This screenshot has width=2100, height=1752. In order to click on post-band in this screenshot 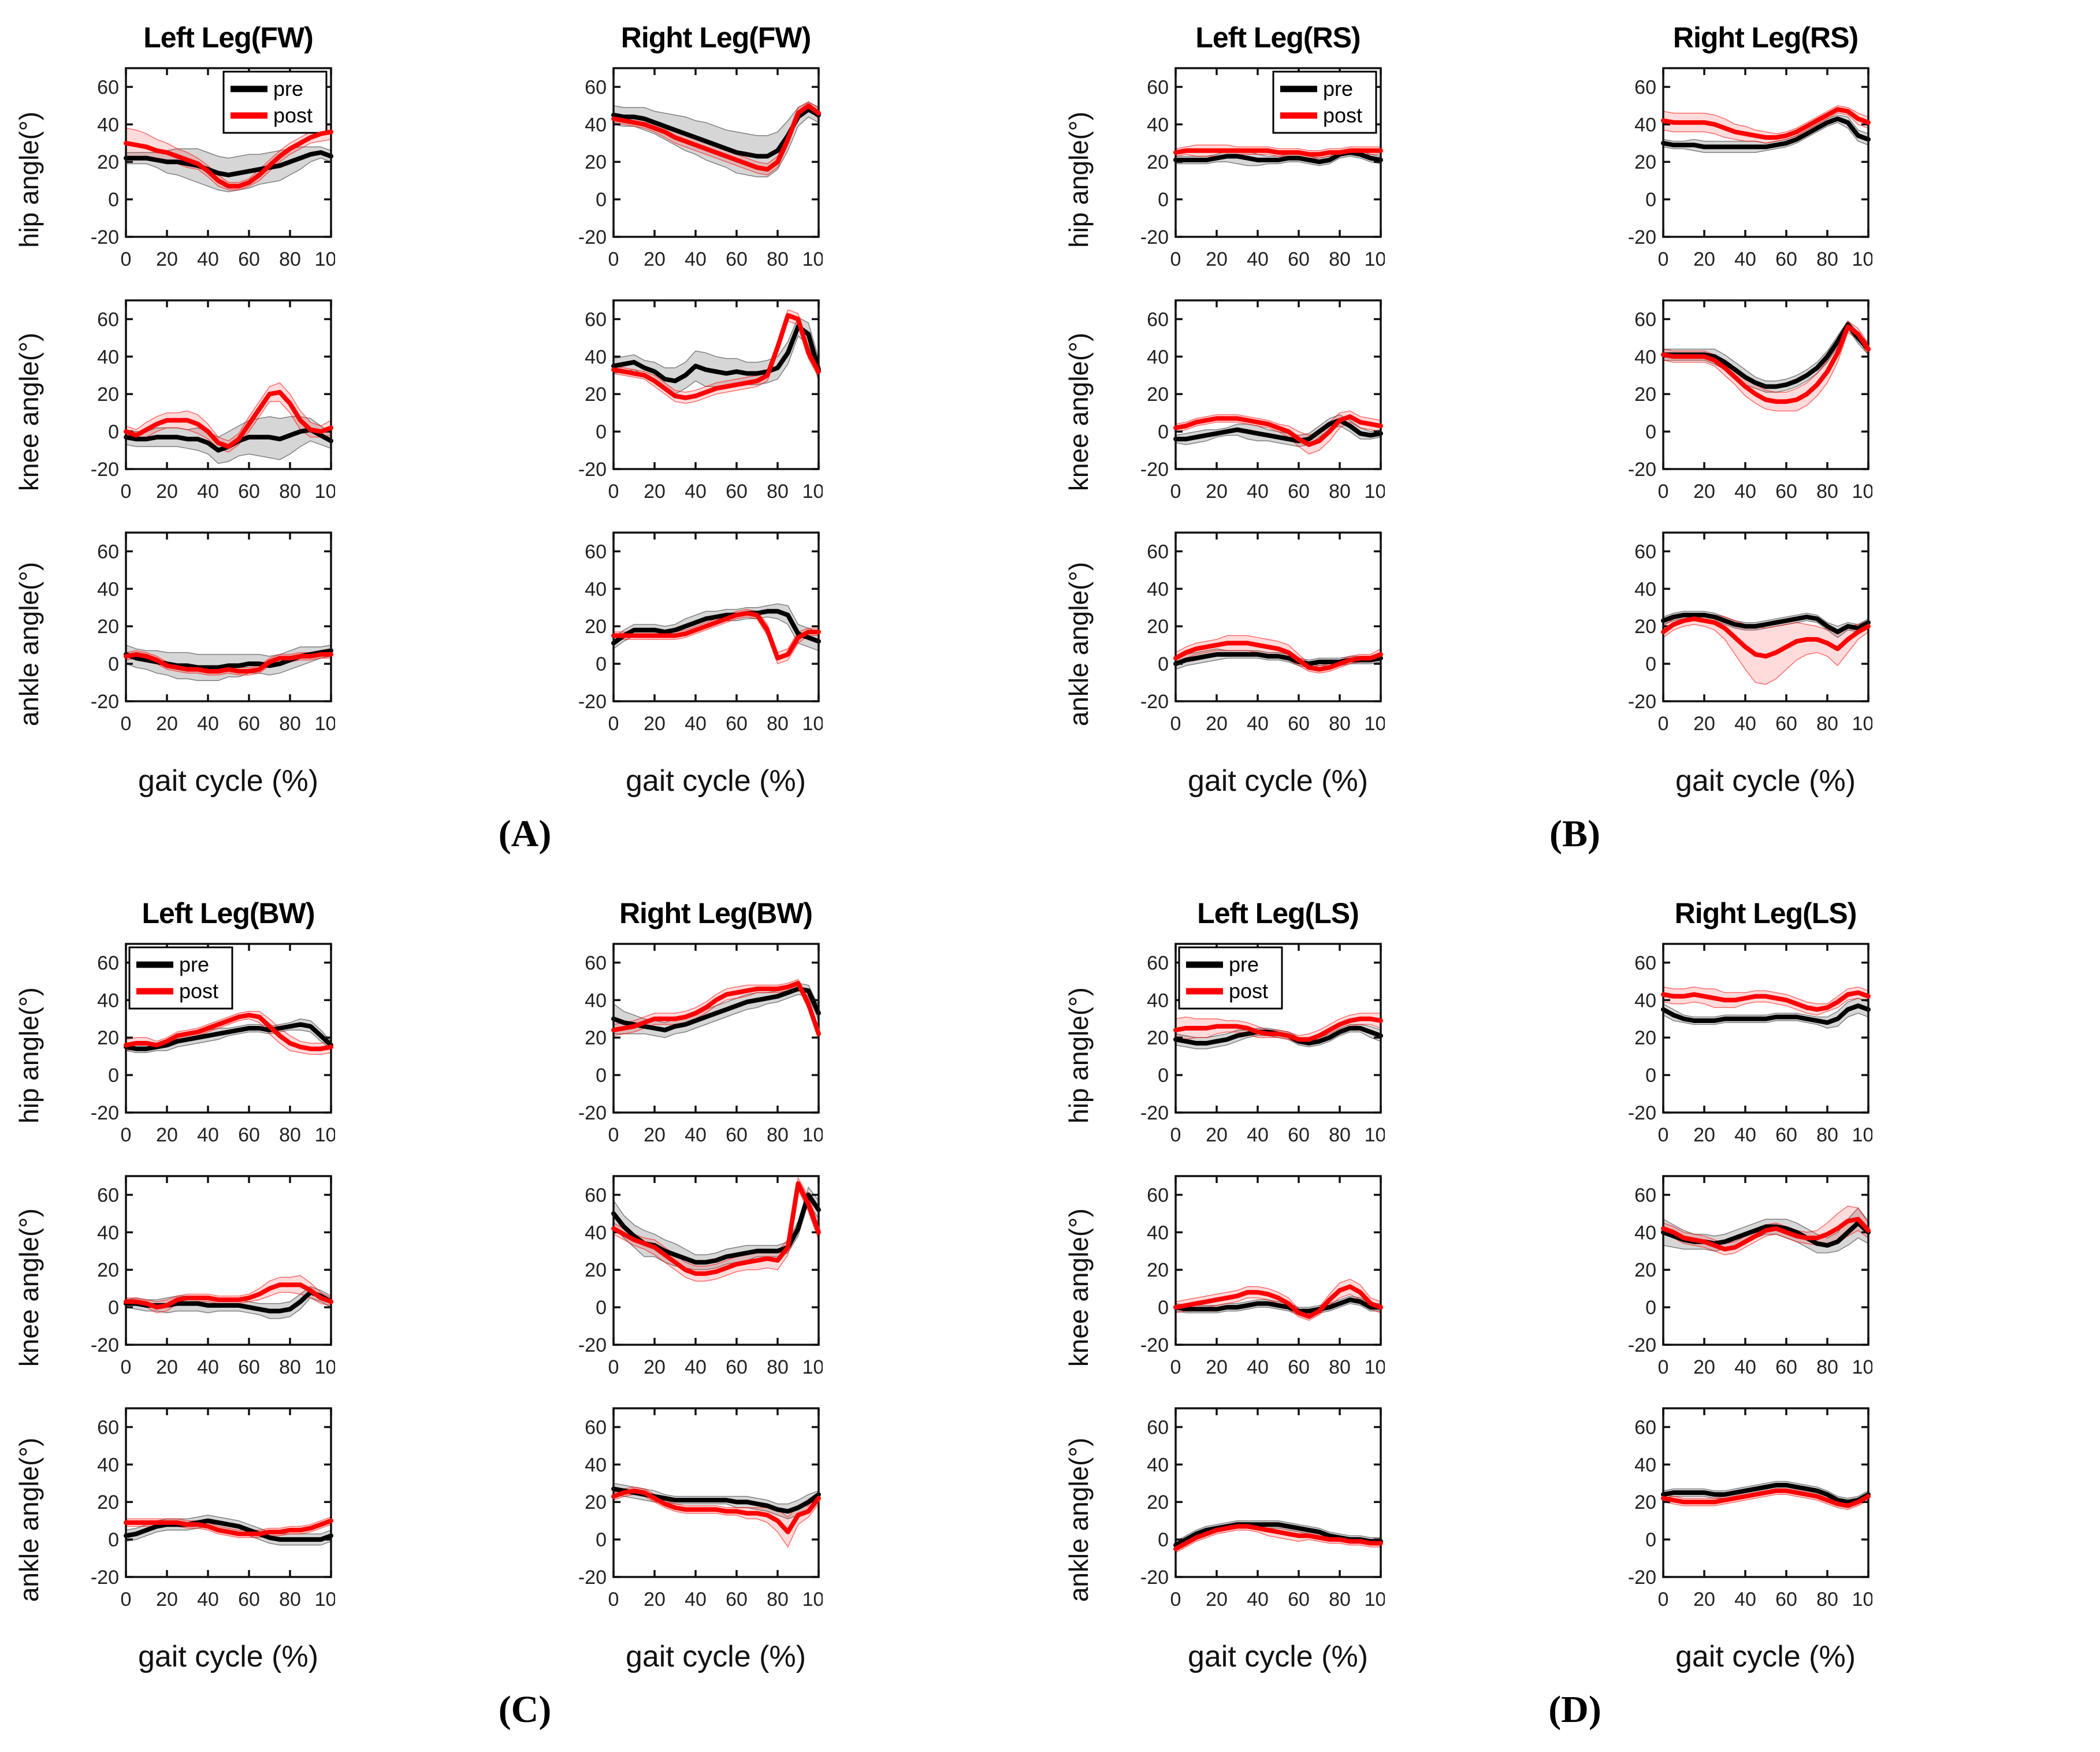, I will do `click(716, 1229)`.